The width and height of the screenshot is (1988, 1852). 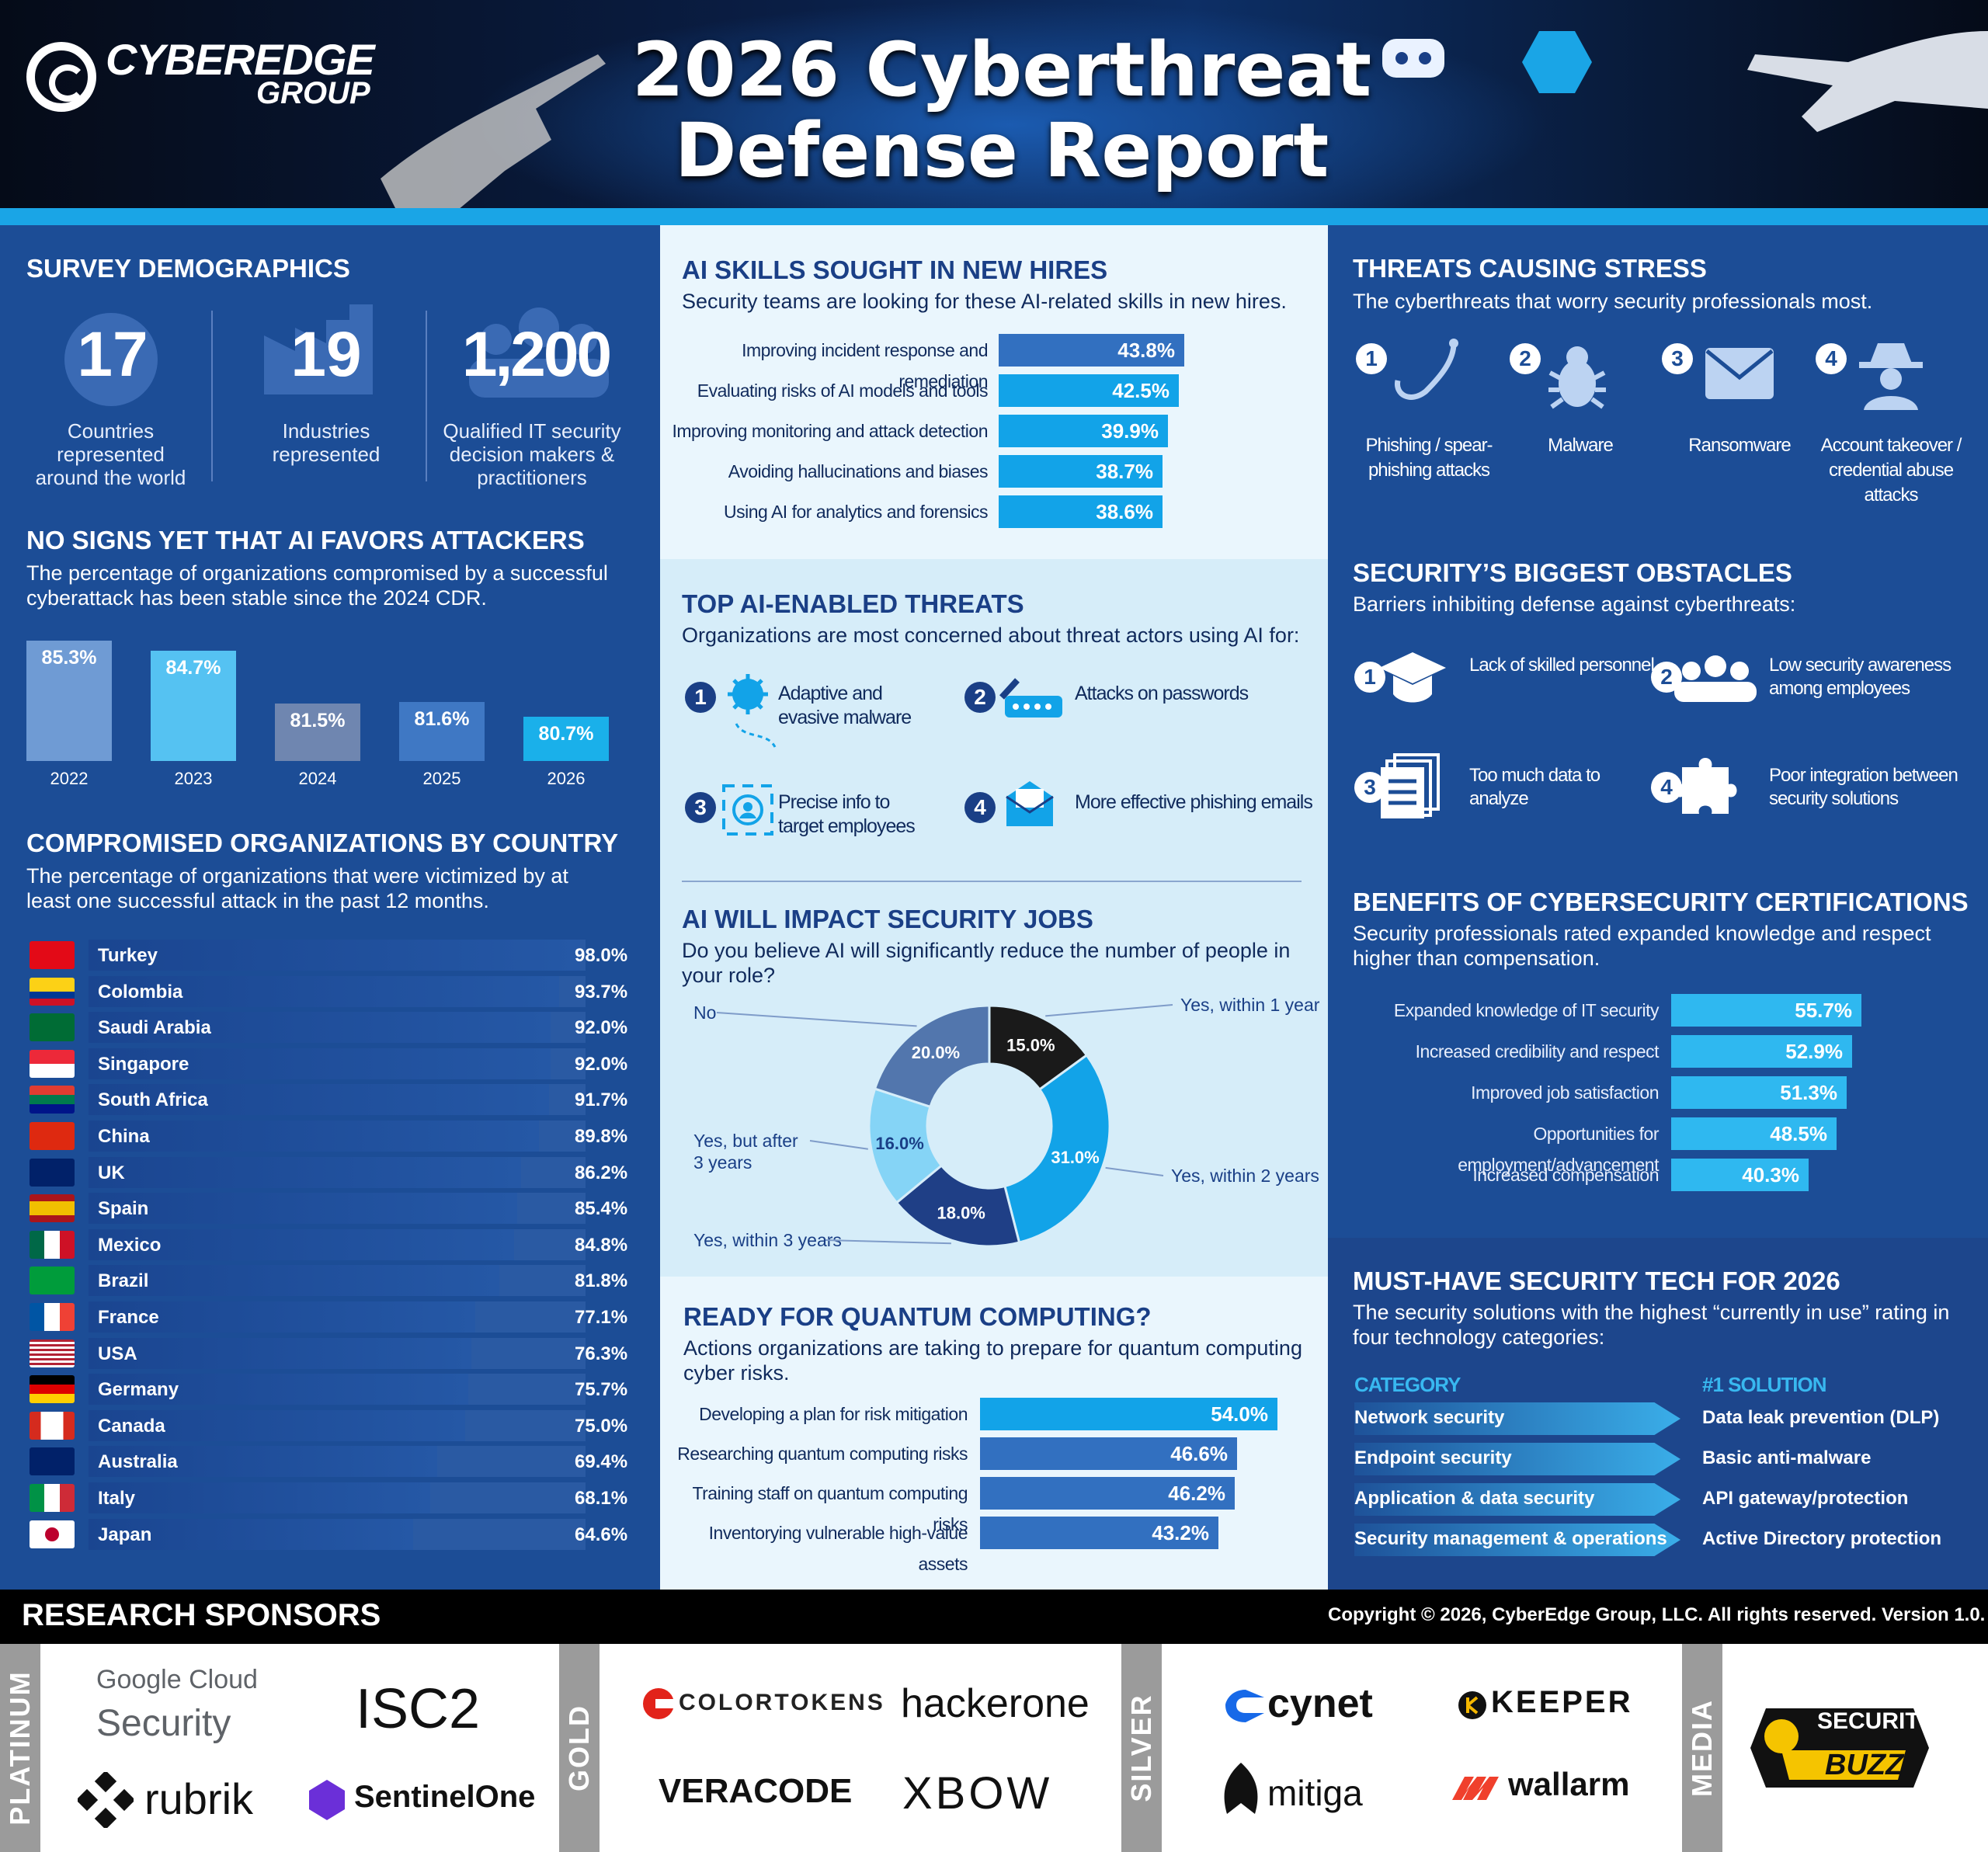 What do you see at coordinates (1030, 803) in the screenshot?
I see `email-icon` at bounding box center [1030, 803].